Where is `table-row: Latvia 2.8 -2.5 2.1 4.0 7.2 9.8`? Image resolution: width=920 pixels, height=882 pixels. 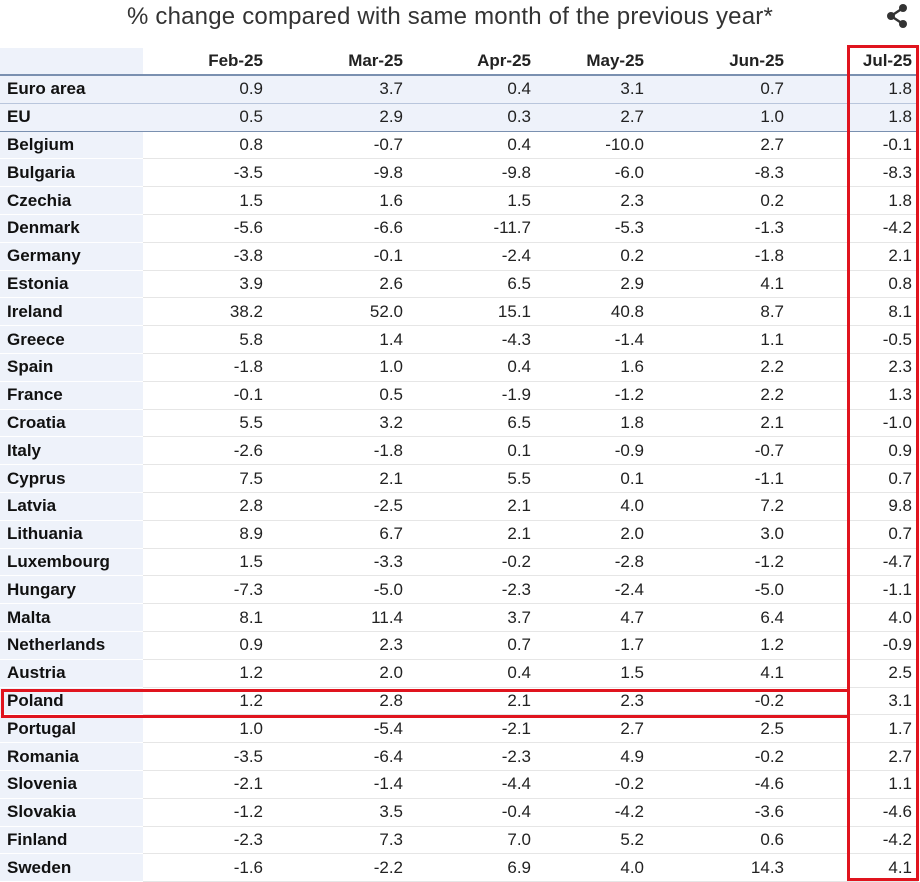 table-row: Latvia 2.8 -2.5 2.1 4.0 7.2 9.8 is located at coordinates (459, 506).